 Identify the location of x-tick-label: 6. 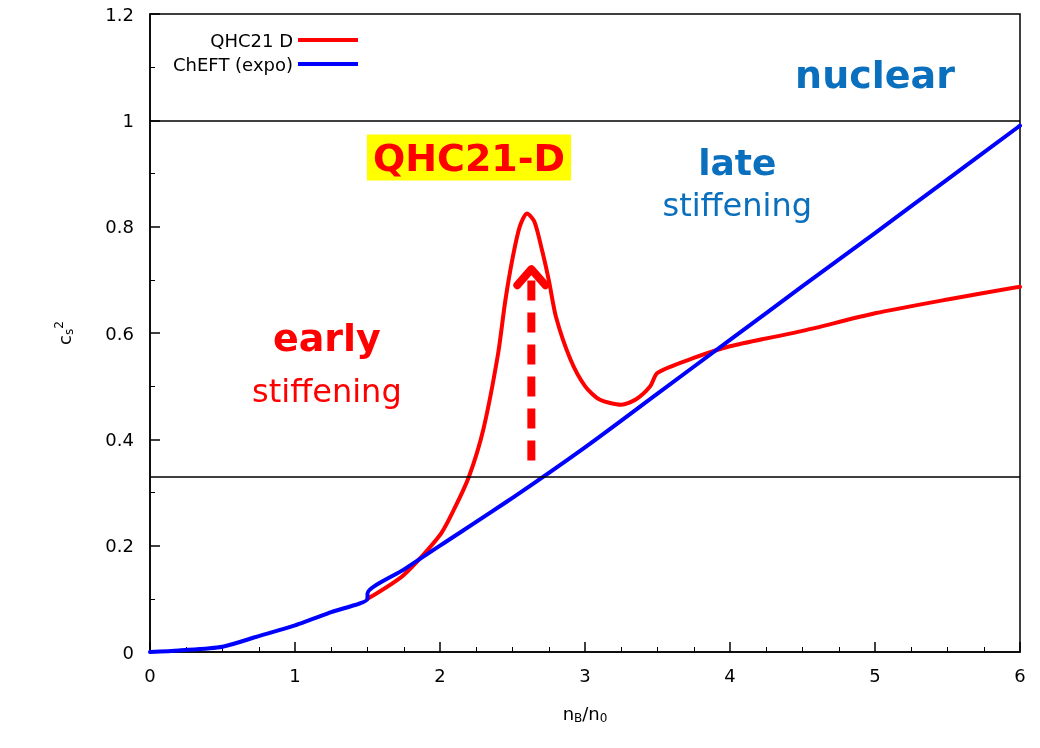
(1020, 675).